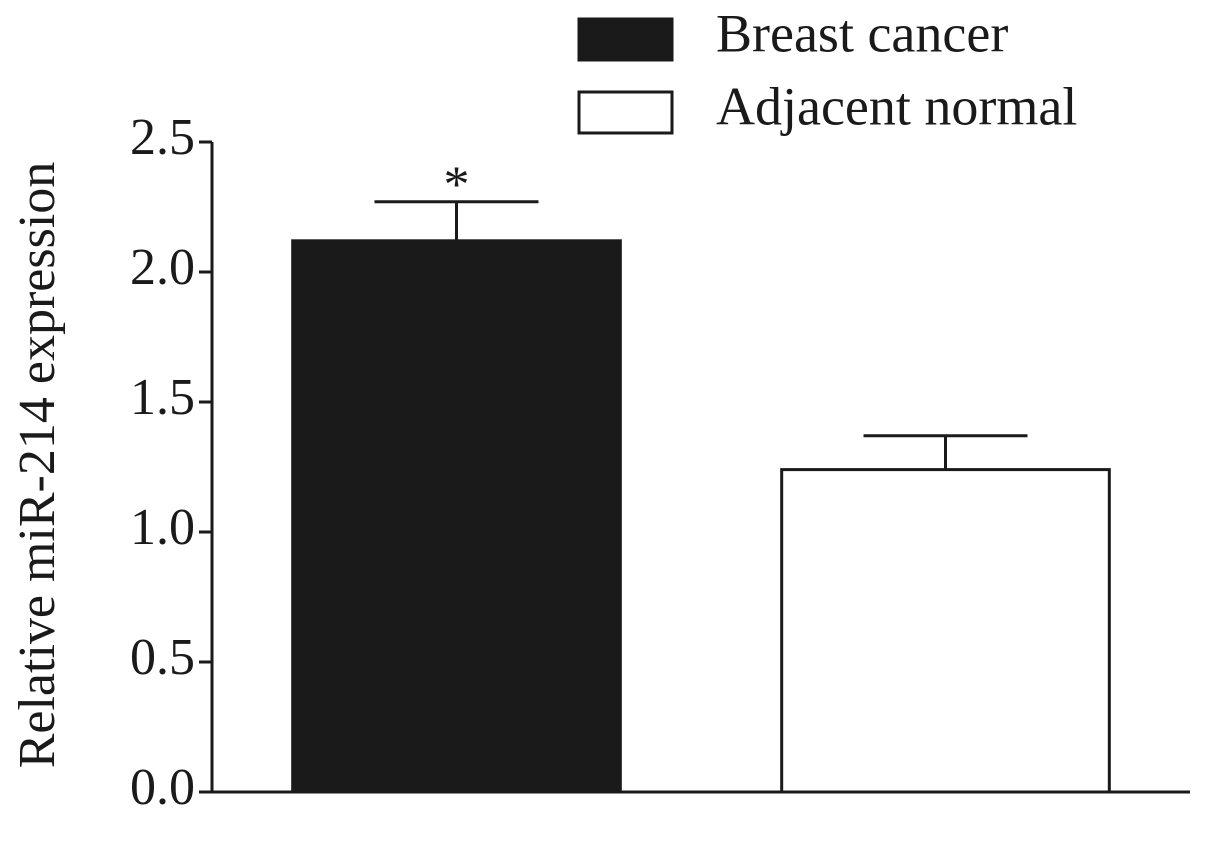 This screenshot has width=1205, height=842. Describe the element at coordinates (862, 33) in the screenshot. I see `legend-label: Breast cancer` at that location.